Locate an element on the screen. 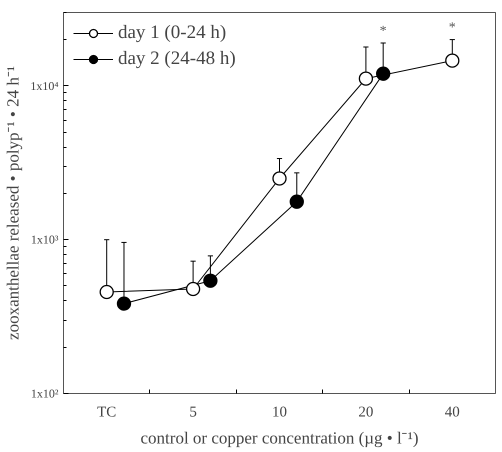  x-axis-title: control or copper concentration (µg • l⁻¹) is located at coordinates (279, 438).